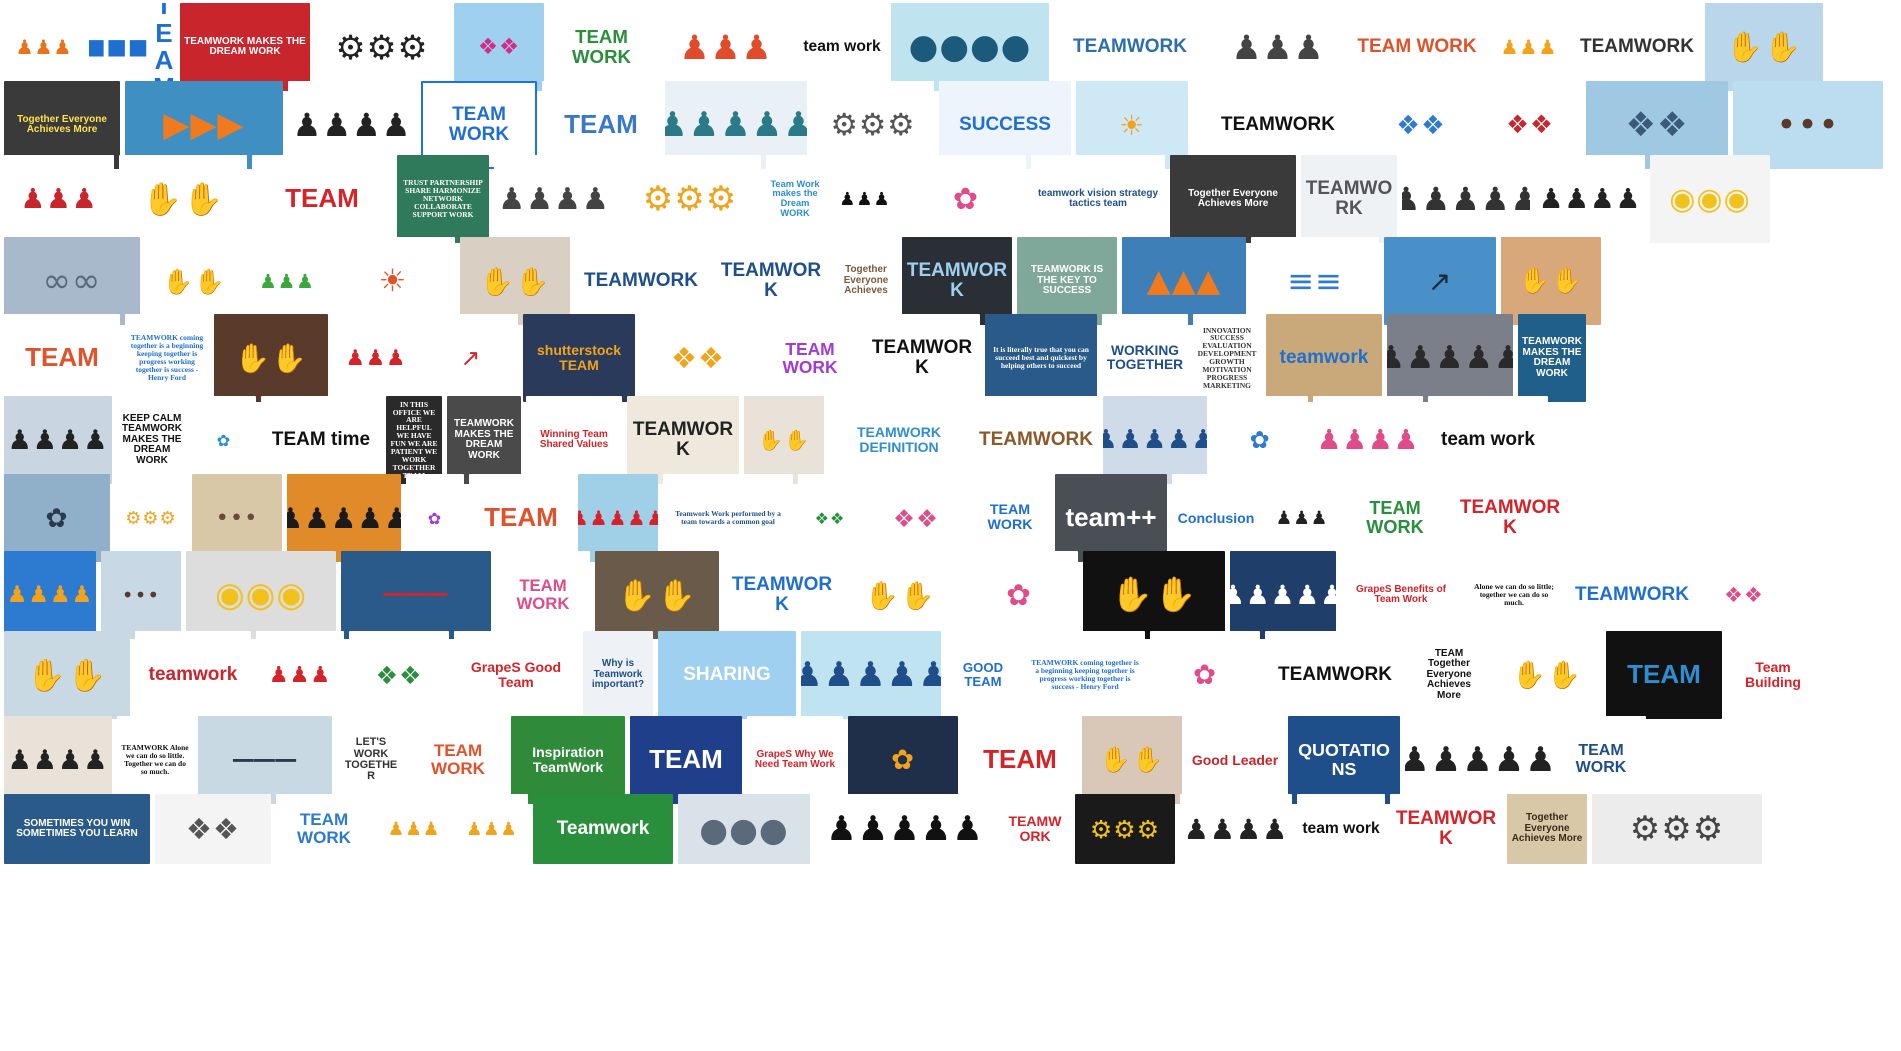 The image size is (1901, 1051). What do you see at coordinates (795, 760) in the screenshot?
I see `image-thumbnail: GrapeS Why We Need Team Work` at bounding box center [795, 760].